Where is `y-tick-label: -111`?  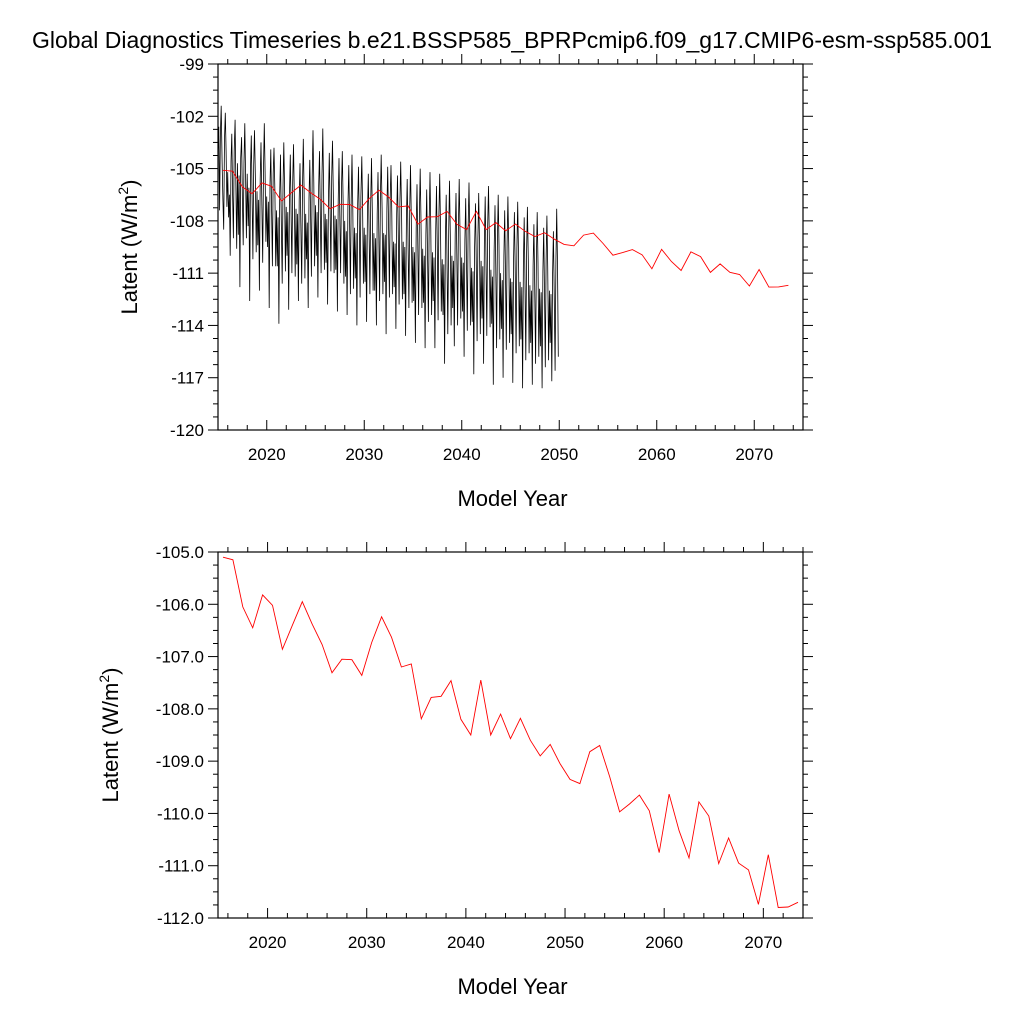 y-tick-label: -111 is located at coordinates (188, 273).